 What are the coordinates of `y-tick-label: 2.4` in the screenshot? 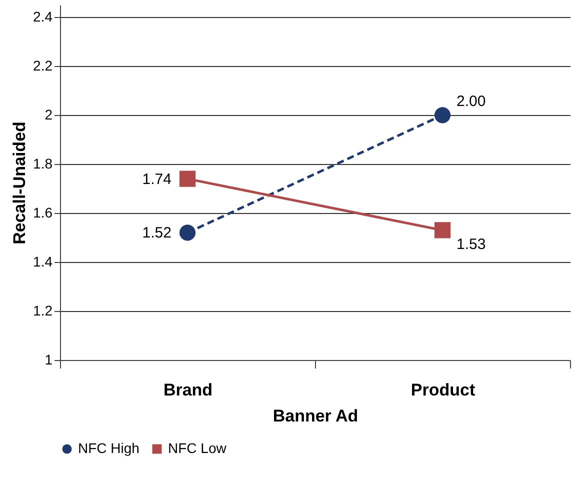 It's located at (43, 16).